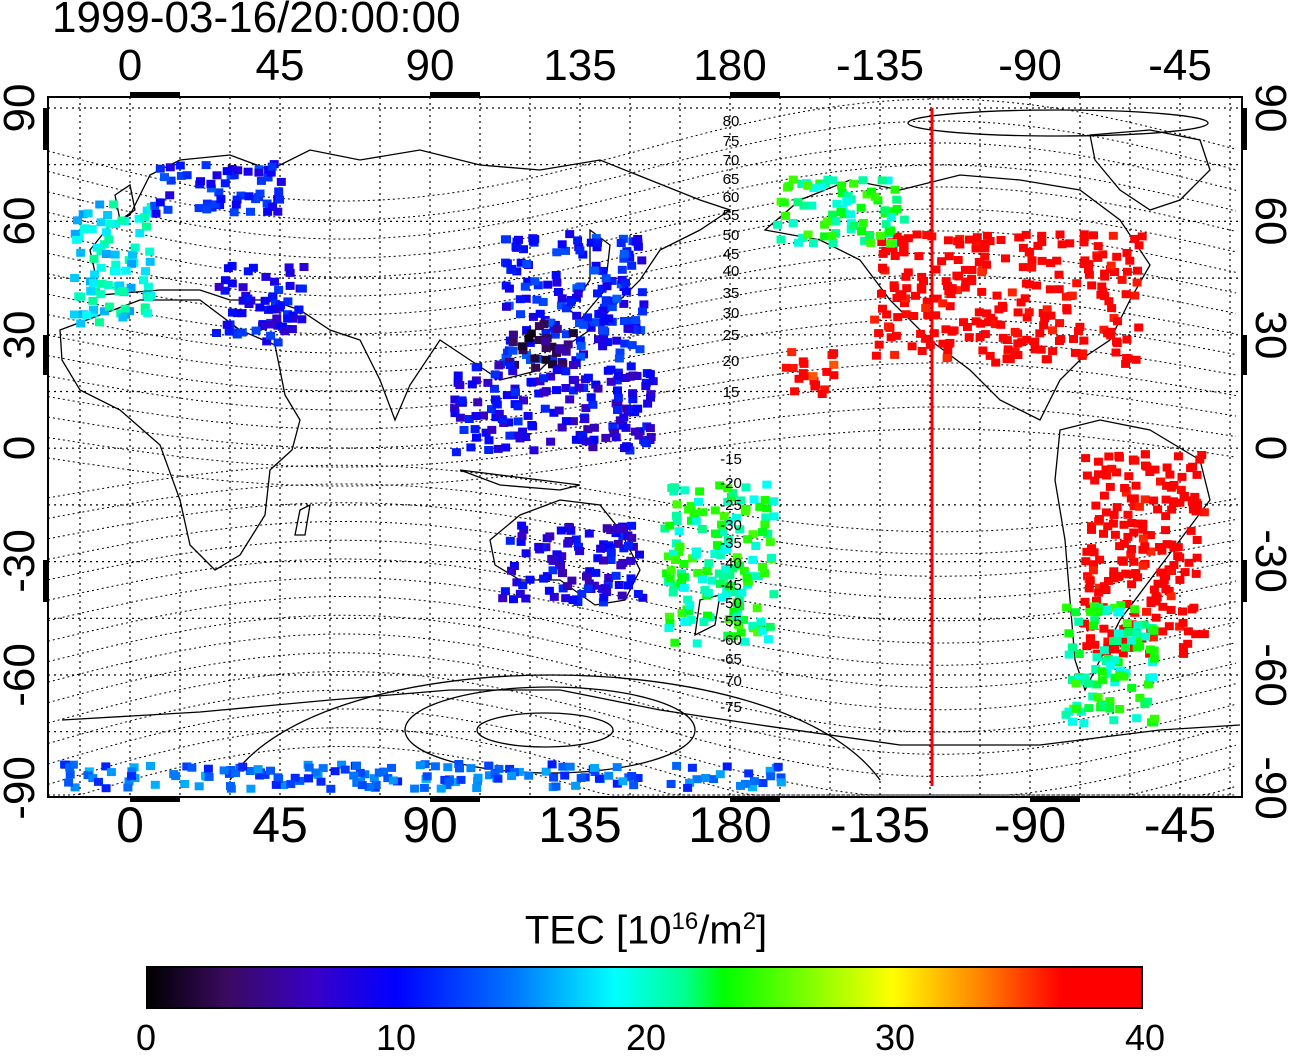  Describe the element at coordinates (731, 235) in the screenshot. I see `contour-label: 50` at that location.